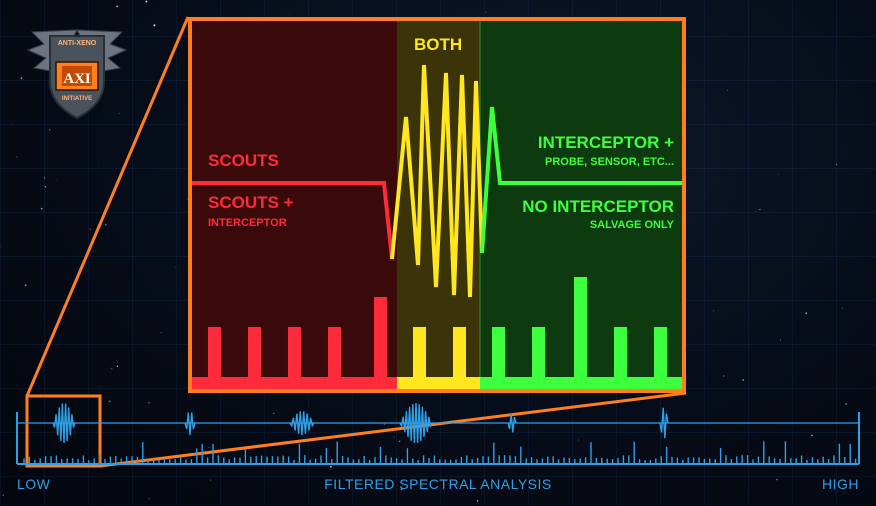 The width and height of the screenshot is (876, 506). What do you see at coordinates (438, 383) in the screenshot?
I see `base-band-yellow` at bounding box center [438, 383].